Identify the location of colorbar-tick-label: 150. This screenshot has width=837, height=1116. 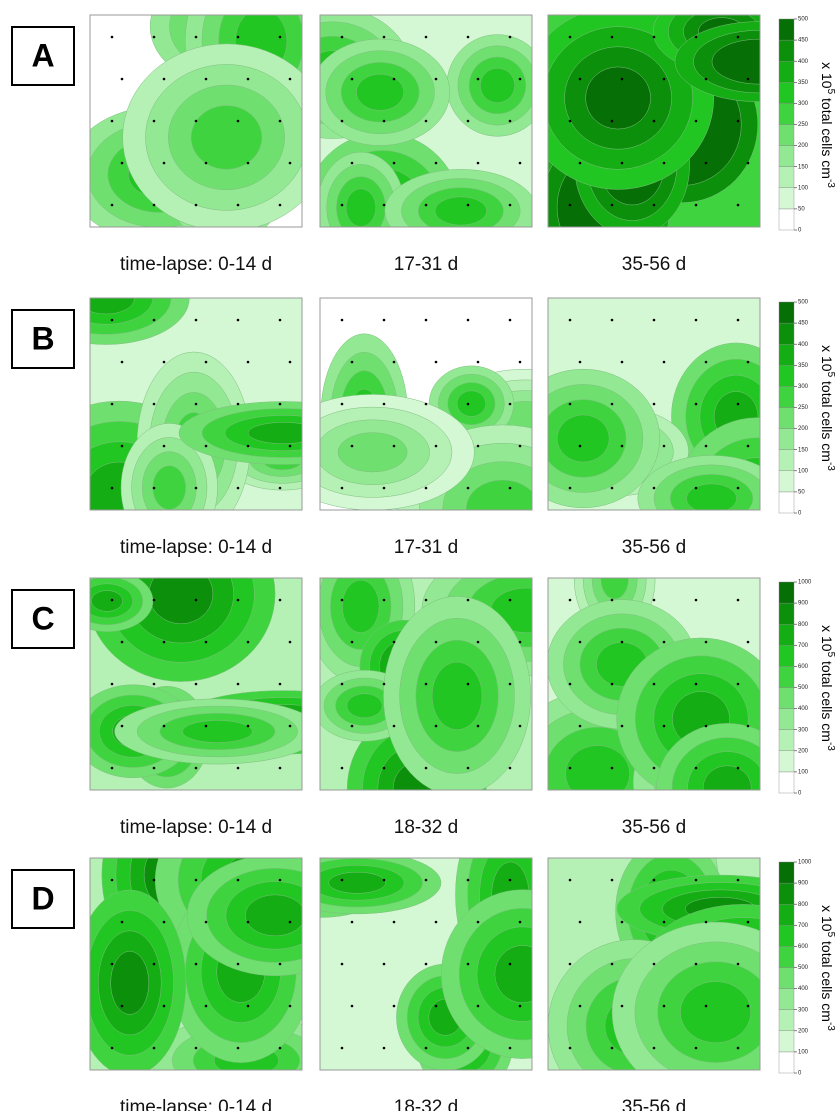
(803, 450).